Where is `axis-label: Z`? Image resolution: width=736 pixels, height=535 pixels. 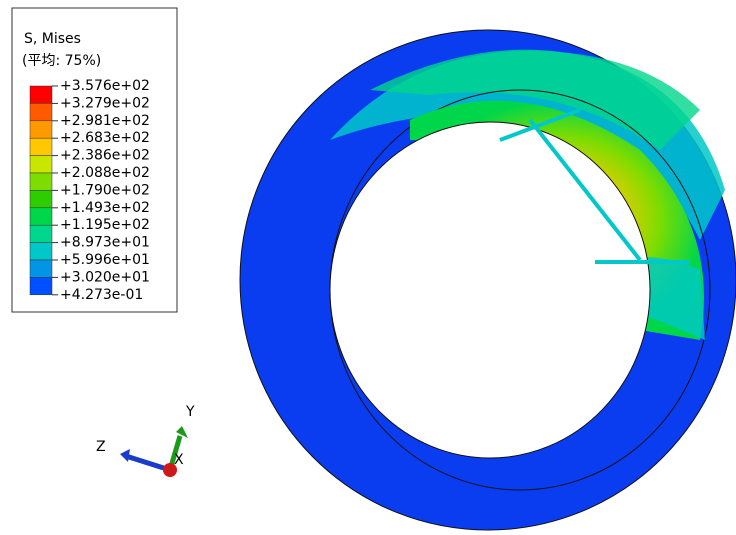
axis-label: Z is located at coordinates (101, 447).